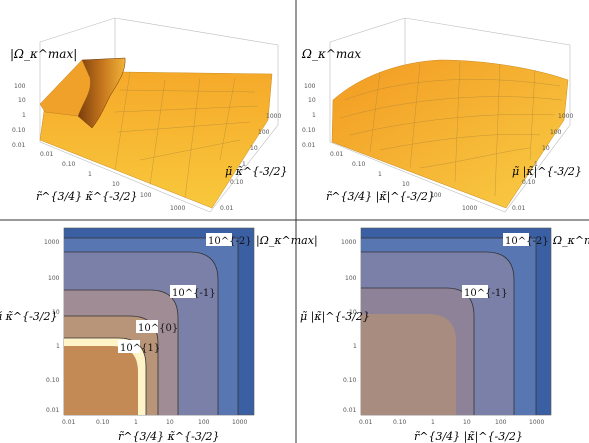 This screenshot has width=589, height=443. I want to click on p1-x-tick: 1000, so click(177, 208).